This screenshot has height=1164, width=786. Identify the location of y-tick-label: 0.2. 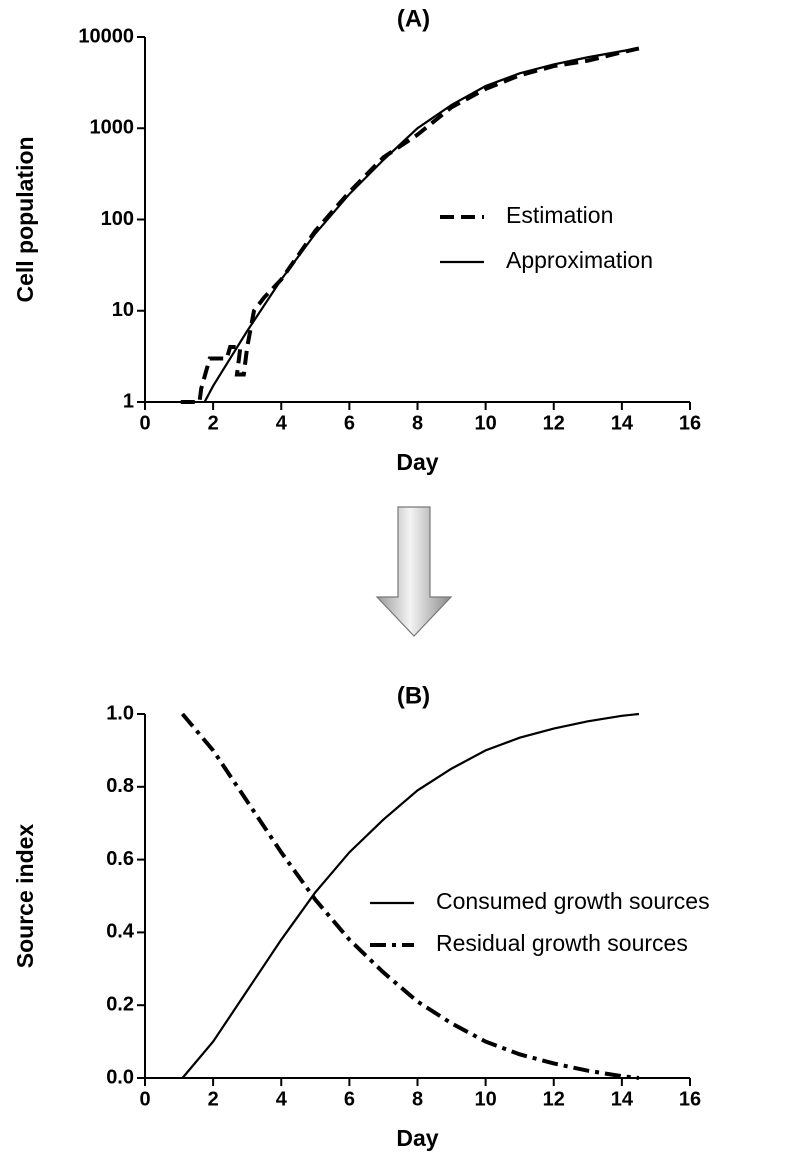
(120, 1004).